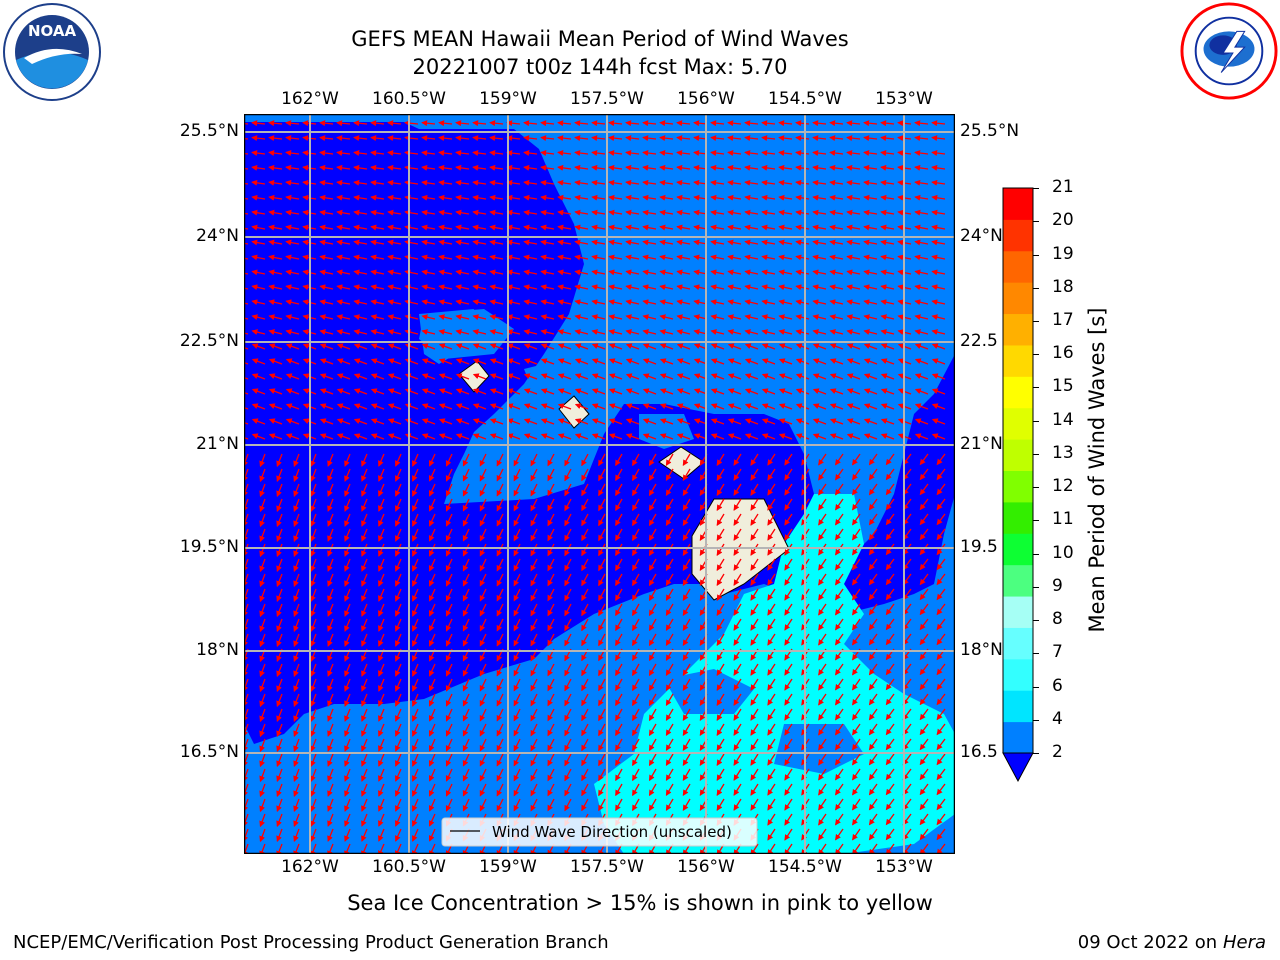 The height and width of the screenshot is (960, 1280). I want to click on colorbar-tick-label: 16, so click(1063, 353).